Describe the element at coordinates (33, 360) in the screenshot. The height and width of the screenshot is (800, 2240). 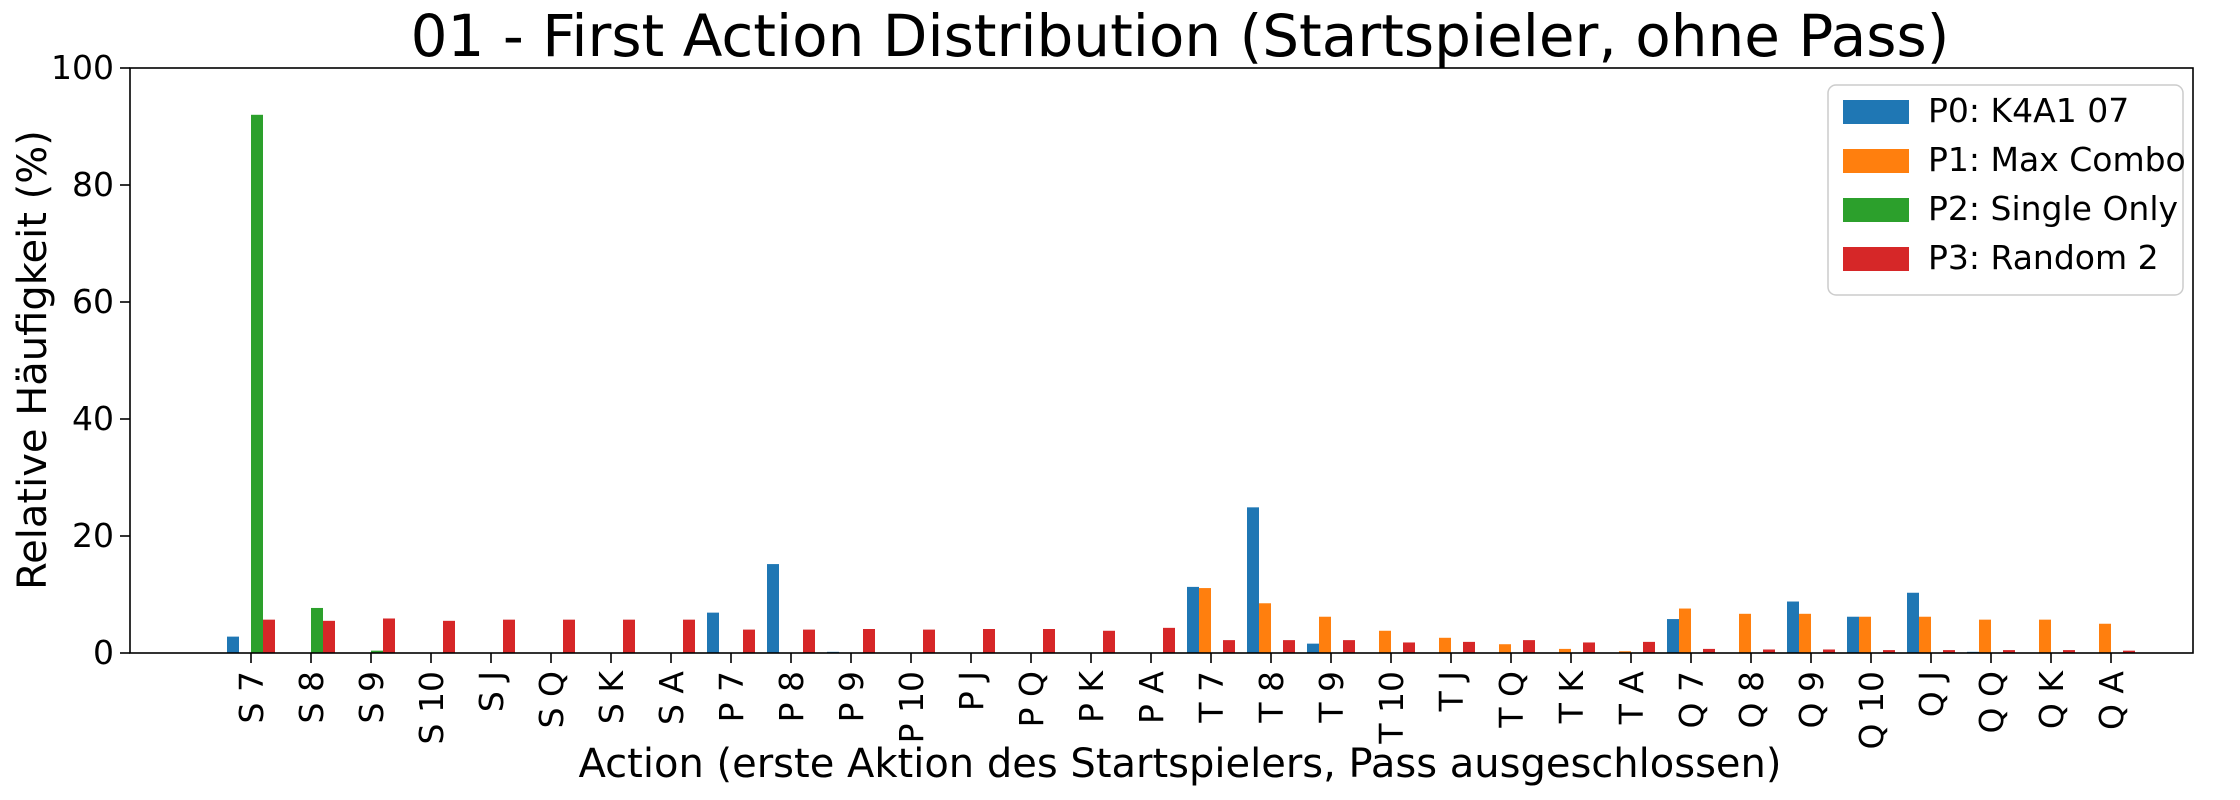
I see `y-axis-label: Relative Häufigkeit (%)` at that location.